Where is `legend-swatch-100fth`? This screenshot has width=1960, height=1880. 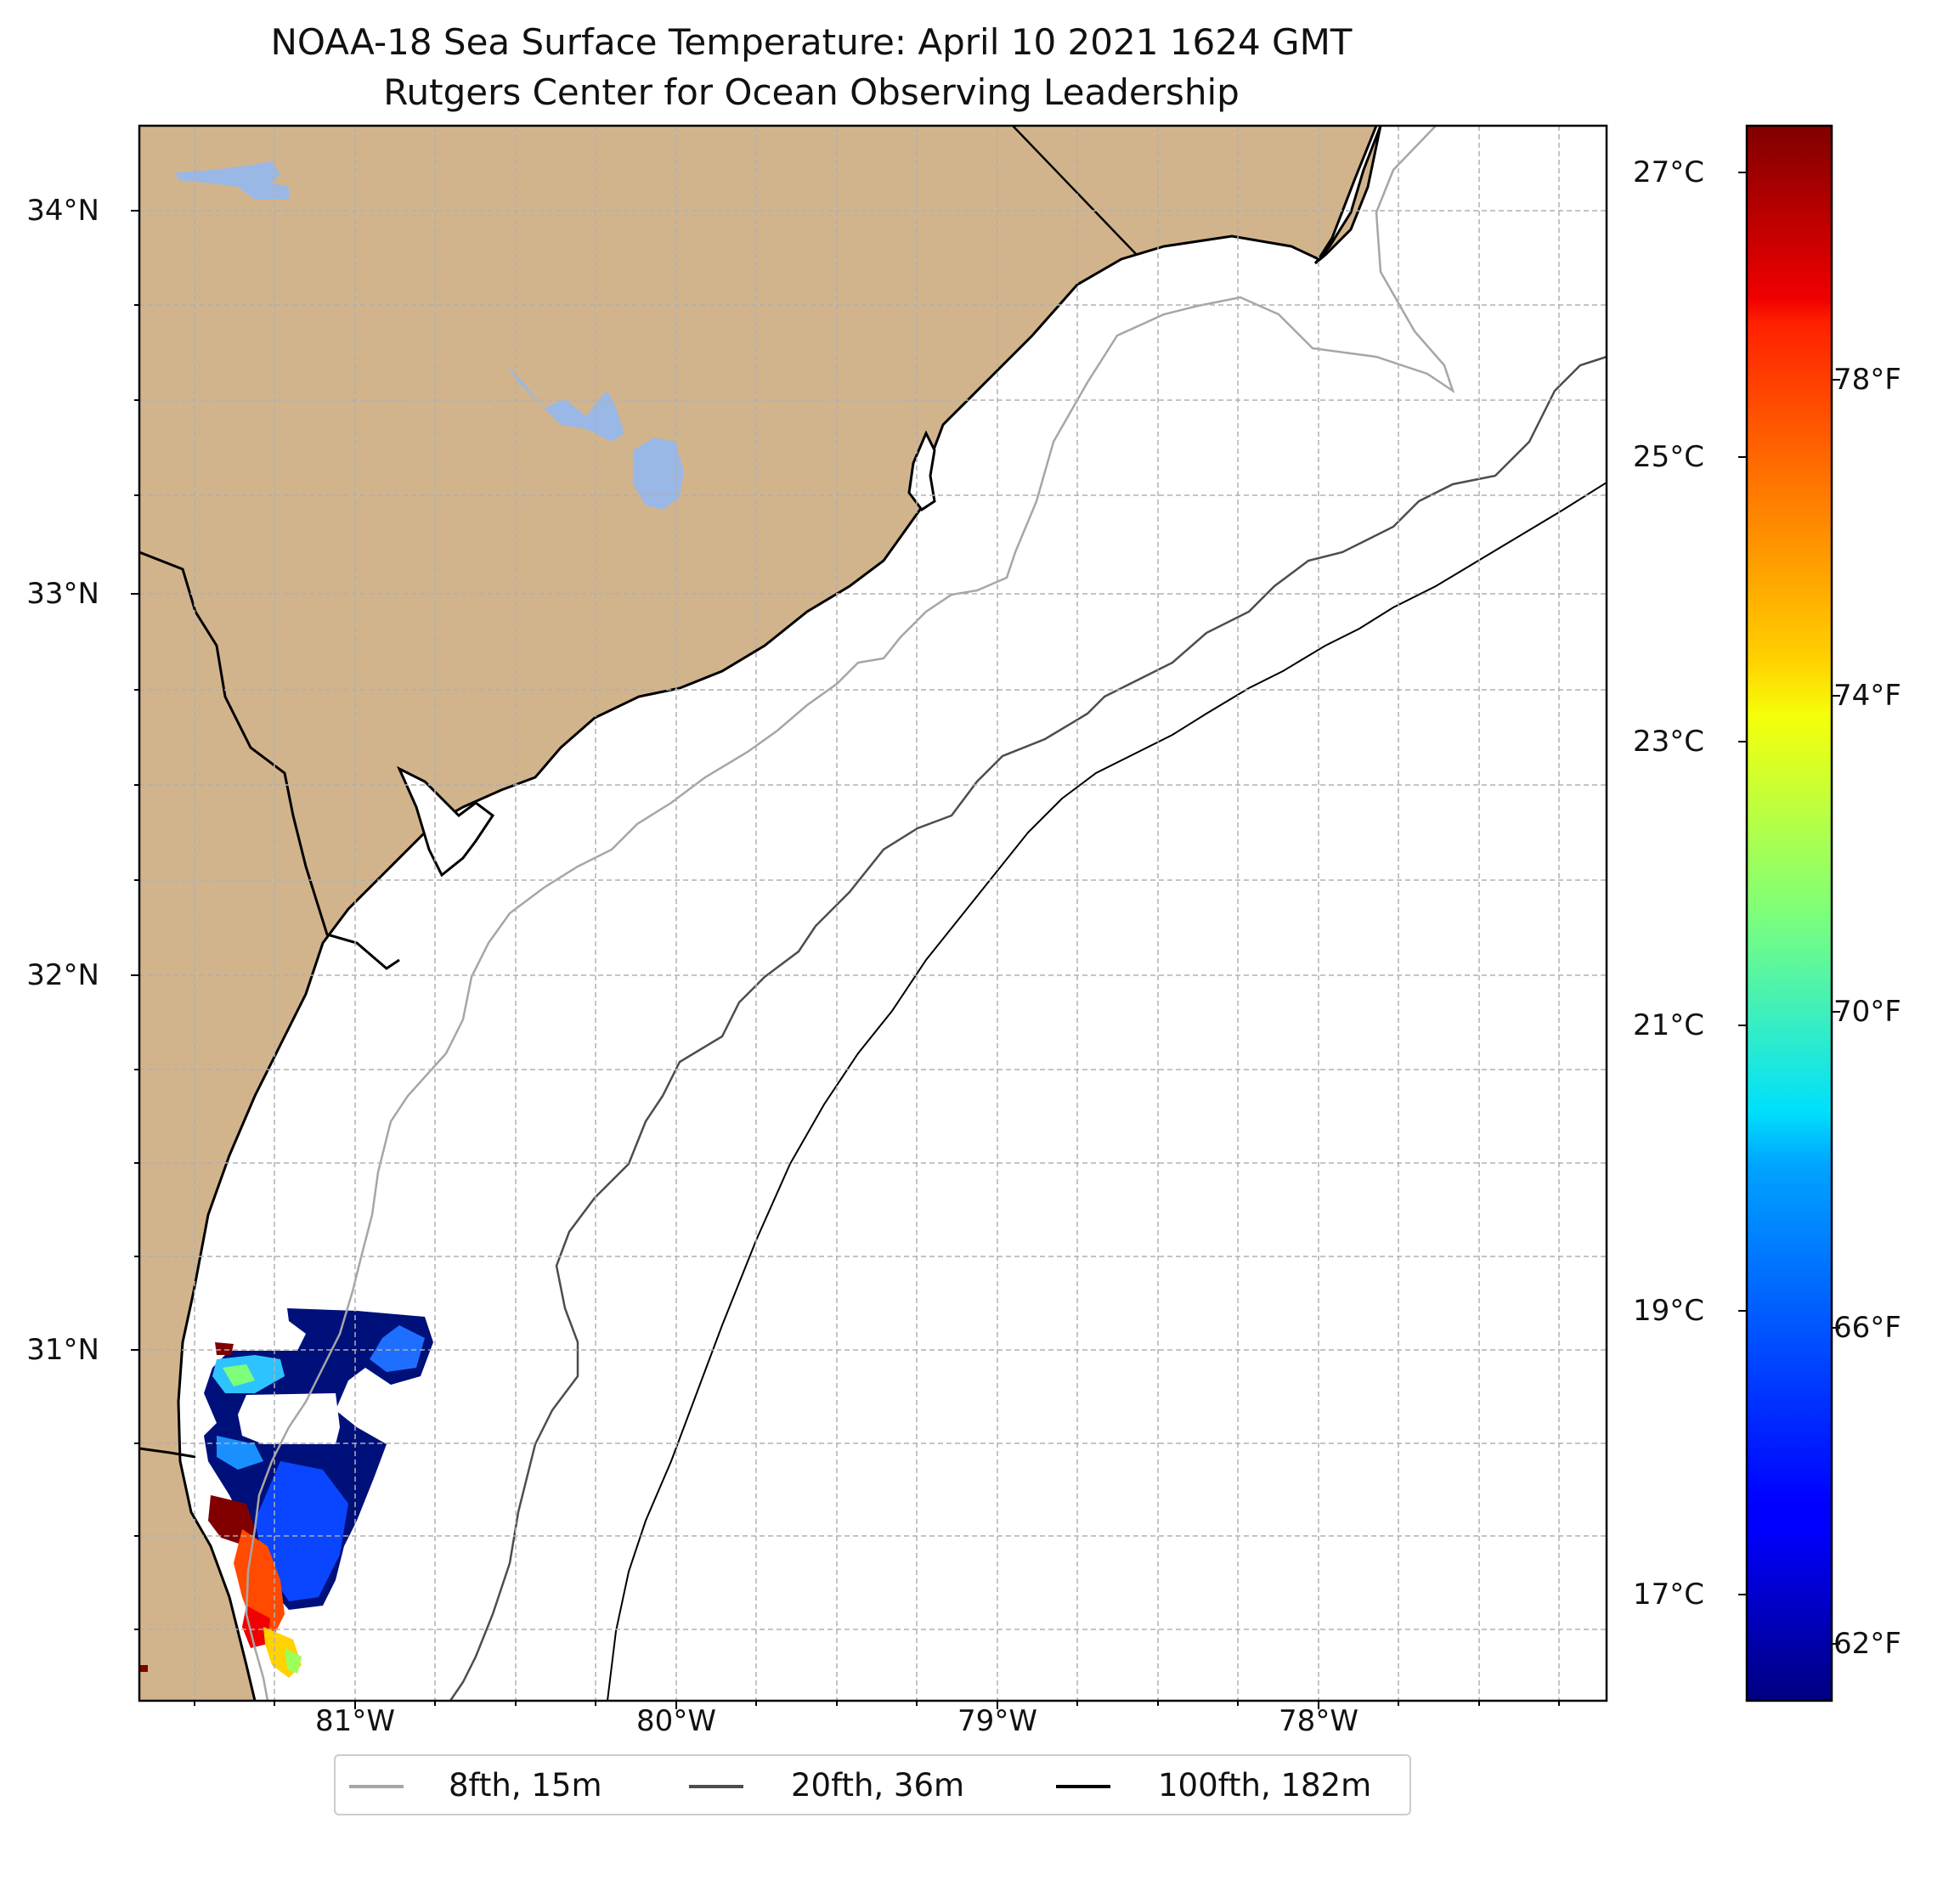 legend-swatch-100fth is located at coordinates (1083, 1786).